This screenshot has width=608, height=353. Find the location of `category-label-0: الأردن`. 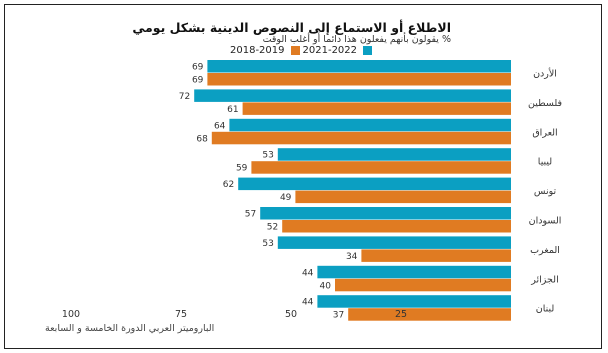

category-label-0: الأردن is located at coordinates (545, 74).